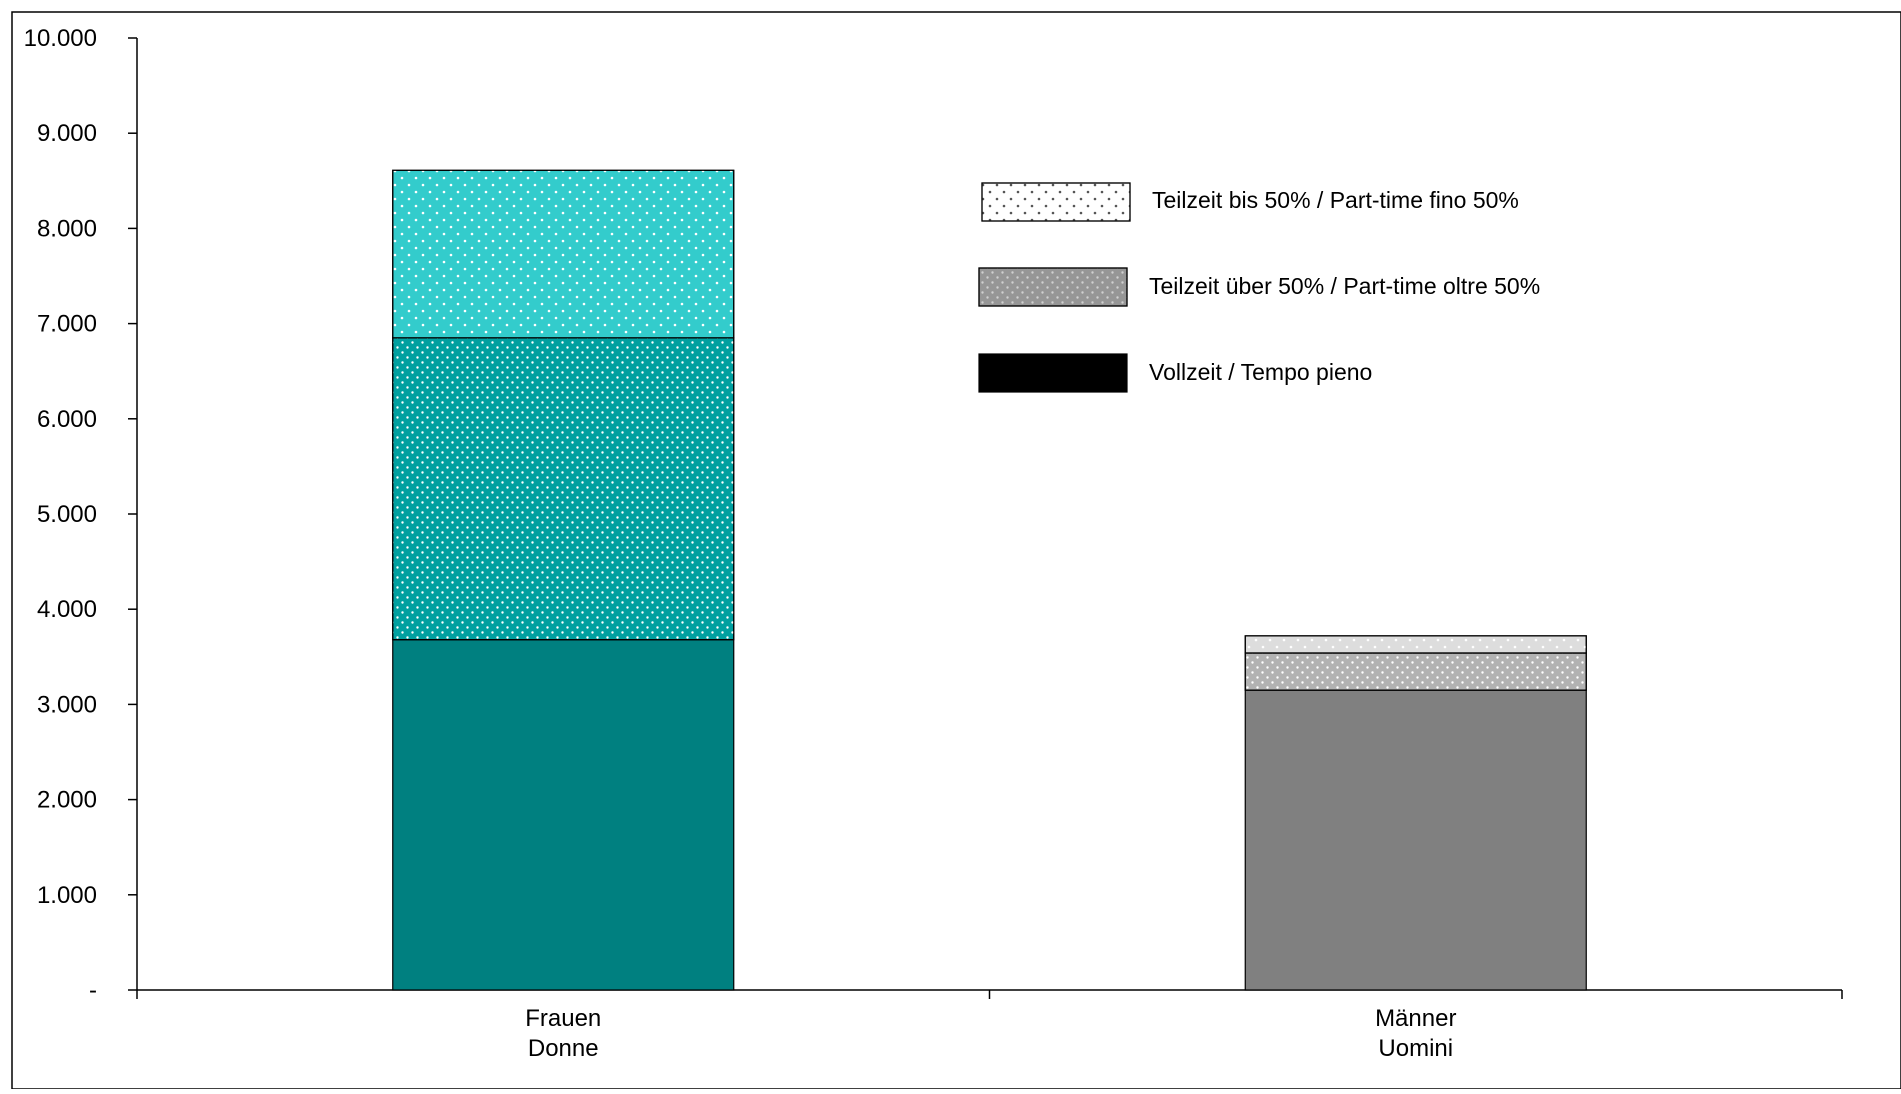 This screenshot has width=1901, height=1094. I want to click on legend-label: Vollzeit / Tempo pieno, so click(1260, 372).